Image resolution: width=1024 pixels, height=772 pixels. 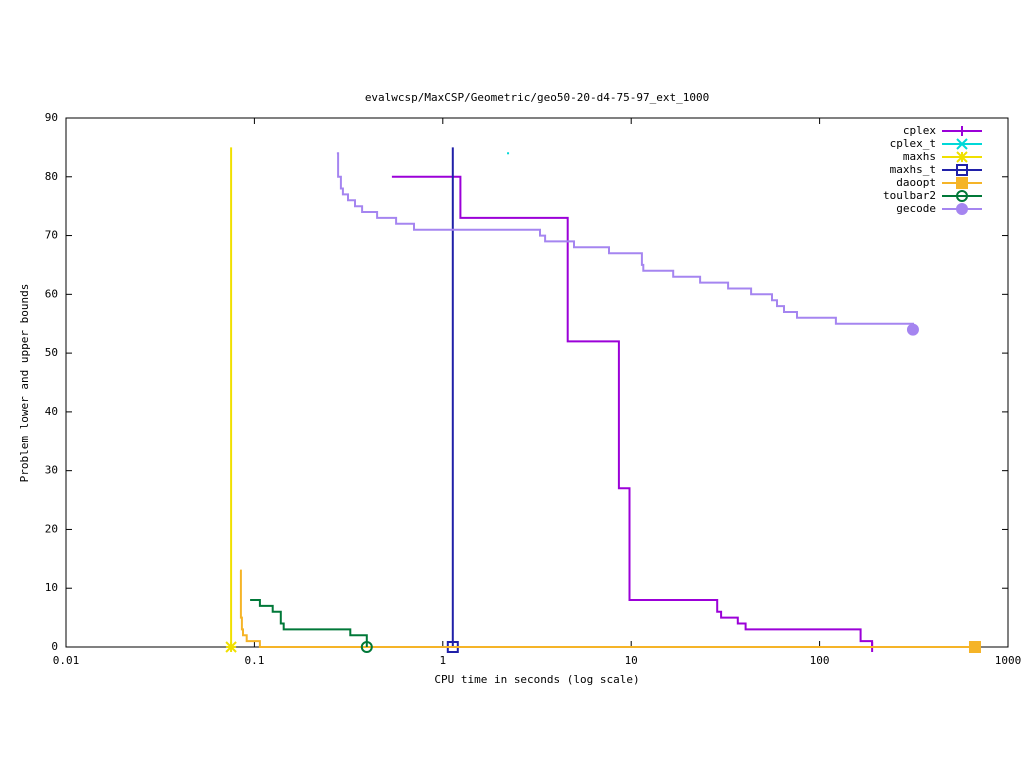 What do you see at coordinates (913, 143) in the screenshot?
I see `legend-label: cplex_t` at bounding box center [913, 143].